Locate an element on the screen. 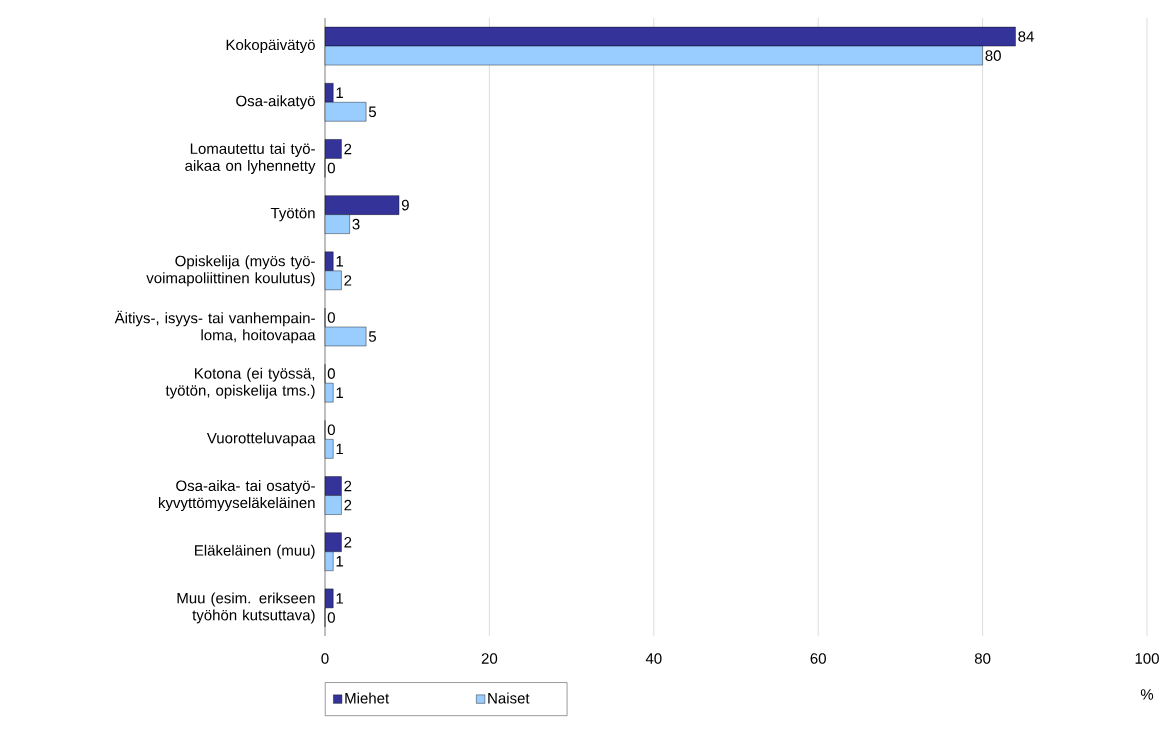 This screenshot has height=744, width=1167. y-tick-label: Kokopäivätyö is located at coordinates (270, 46).